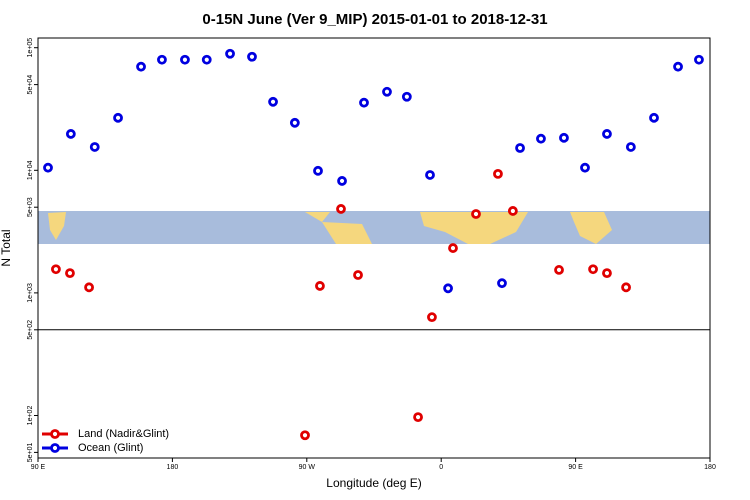 The width and height of the screenshot is (750, 500). What do you see at coordinates (30, 416) in the screenshot?
I see `y-tick-label: 1e+02` at bounding box center [30, 416].